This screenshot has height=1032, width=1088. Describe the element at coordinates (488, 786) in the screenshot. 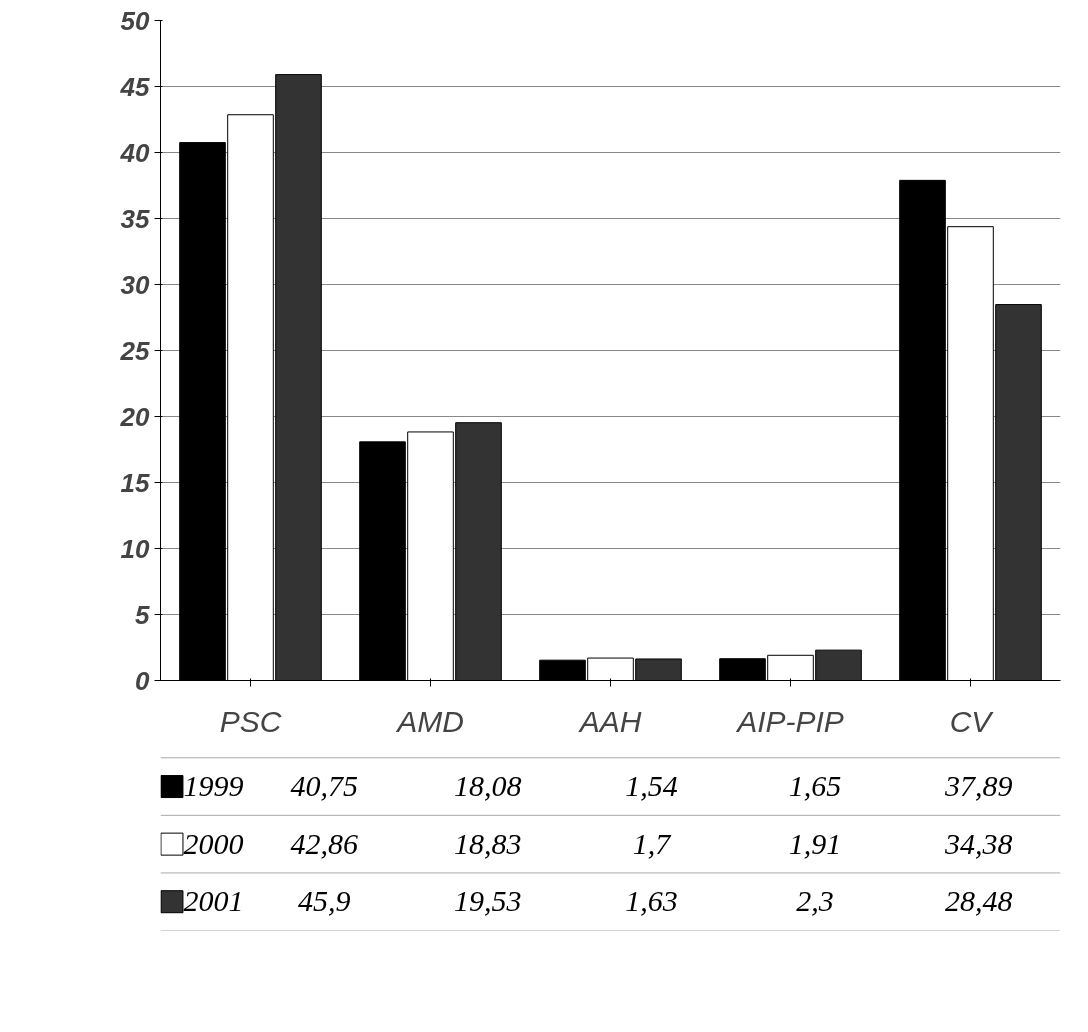

I see `data-label: 18,08` at that location.